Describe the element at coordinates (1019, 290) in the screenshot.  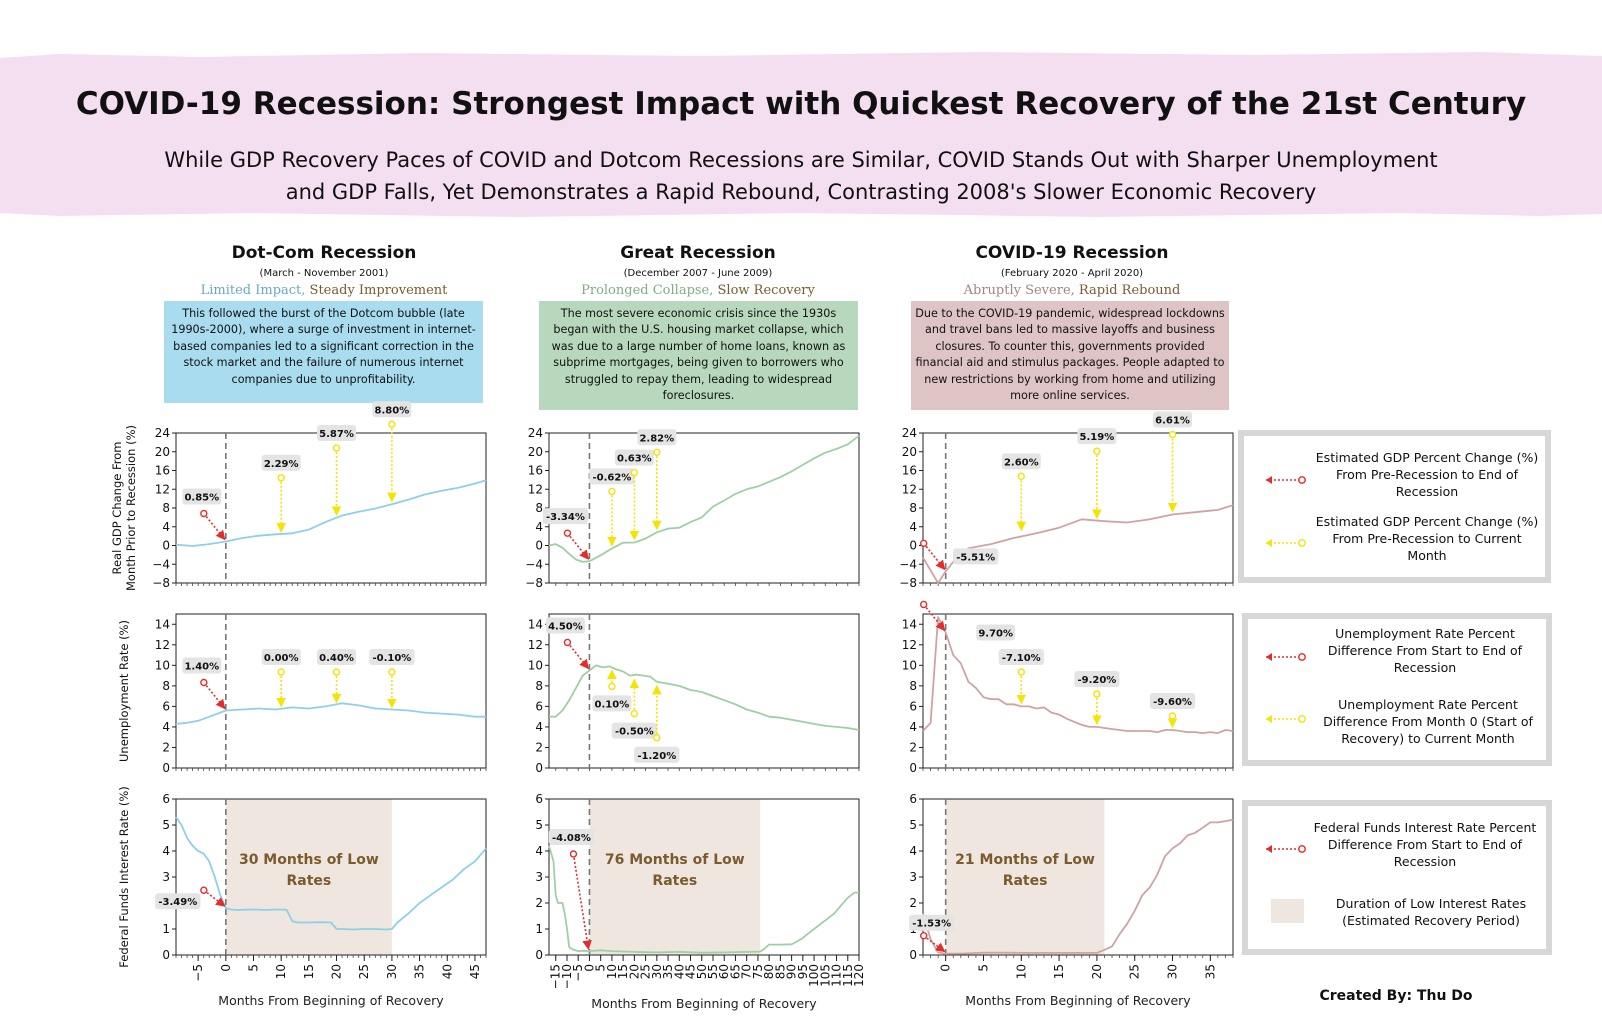
I see `covid-tag-a: Abruptly Severe,` at that location.